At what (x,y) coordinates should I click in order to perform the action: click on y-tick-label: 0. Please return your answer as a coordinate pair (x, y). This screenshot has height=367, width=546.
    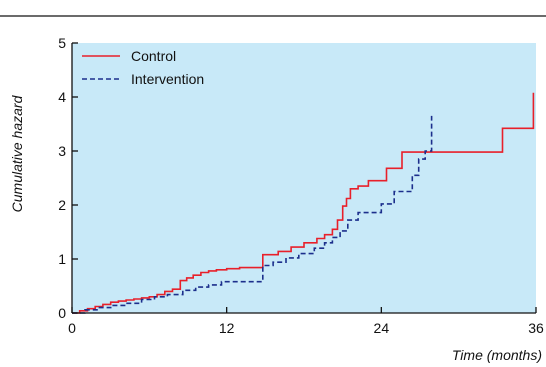
    Looking at the image, I should click on (62, 313).